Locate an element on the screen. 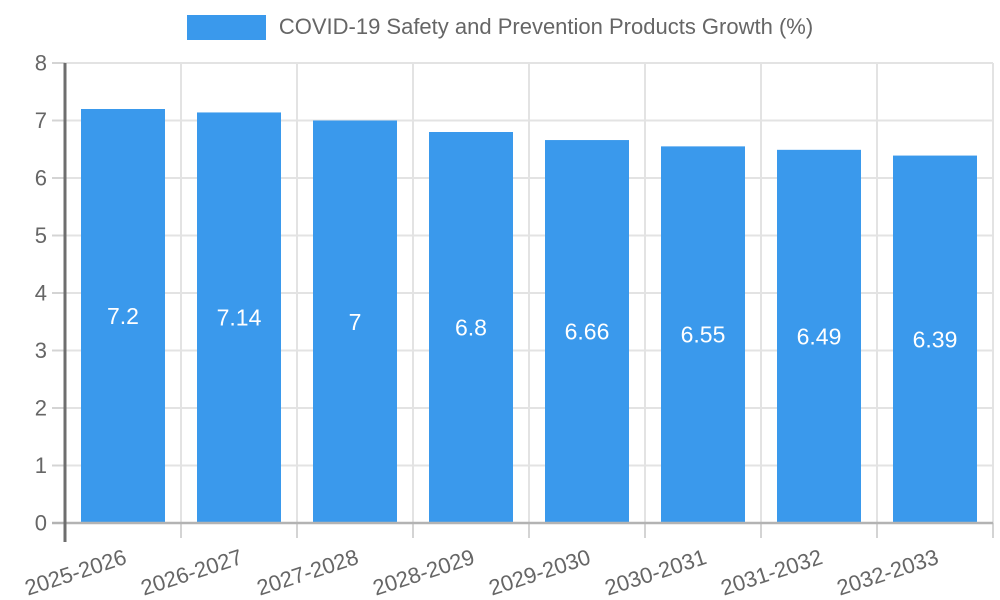  y-axis-label: 1 is located at coordinates (41, 465).